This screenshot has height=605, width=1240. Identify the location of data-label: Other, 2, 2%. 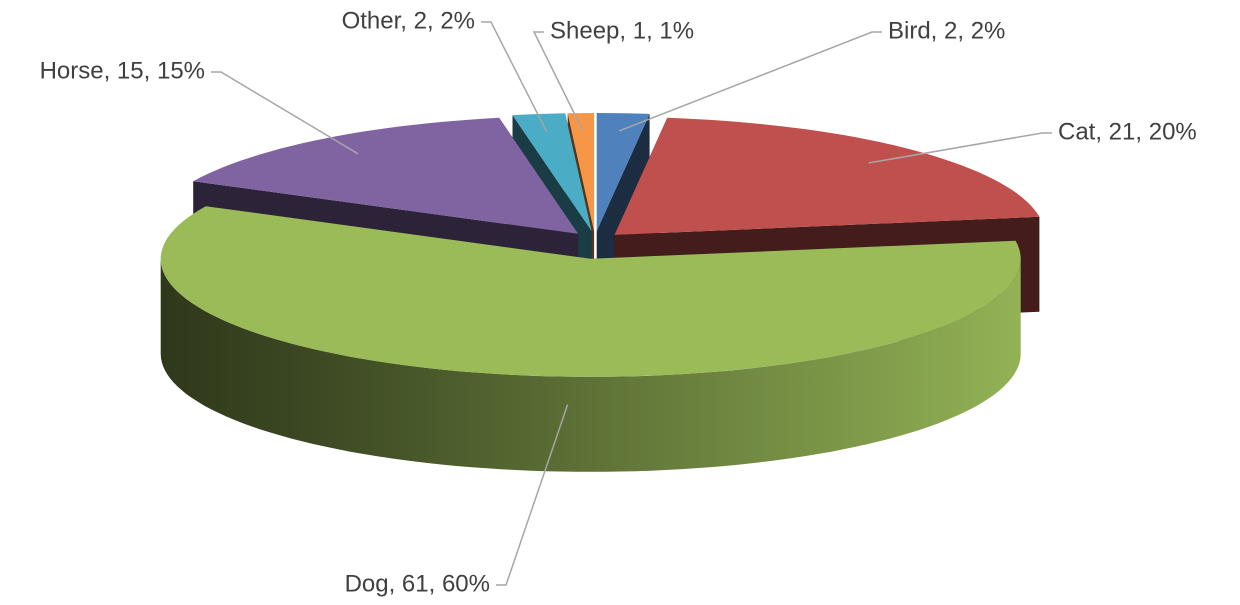
(408, 20).